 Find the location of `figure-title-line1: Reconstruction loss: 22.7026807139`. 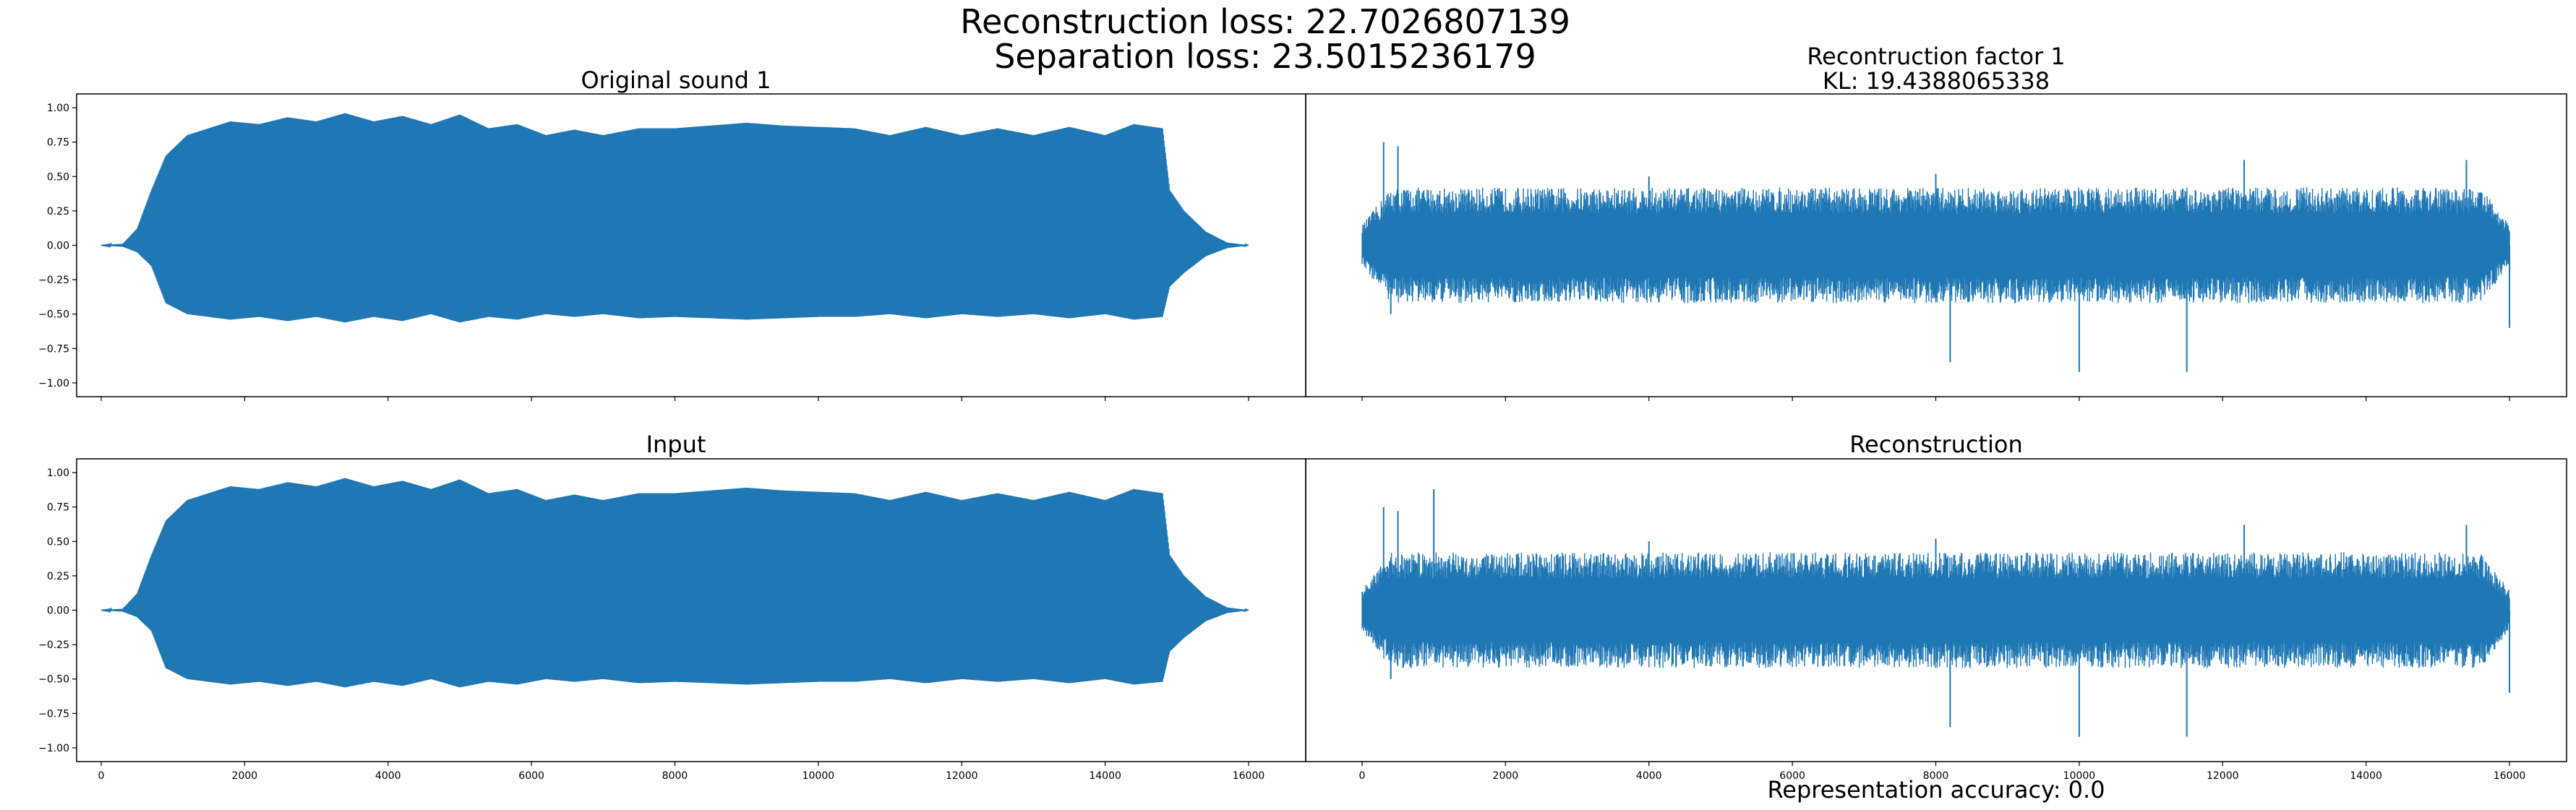

figure-title-line1: Reconstruction loss: 22.7026807139 is located at coordinates (1265, 21).